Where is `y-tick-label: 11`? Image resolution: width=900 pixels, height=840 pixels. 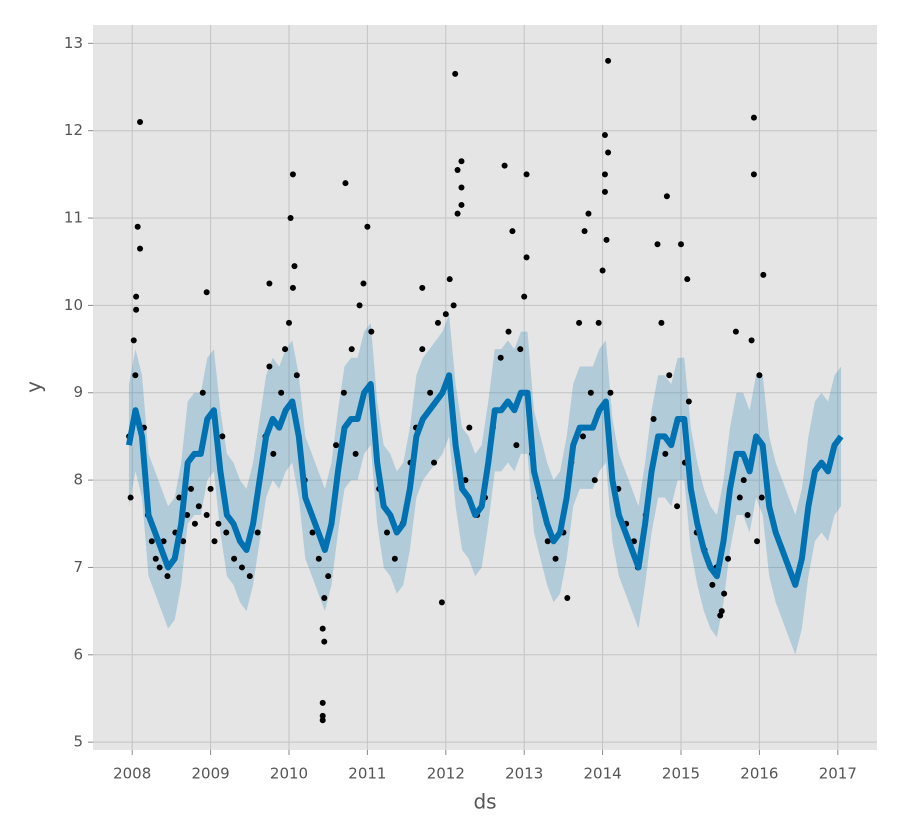
y-tick-label: 11 is located at coordinates (73, 218).